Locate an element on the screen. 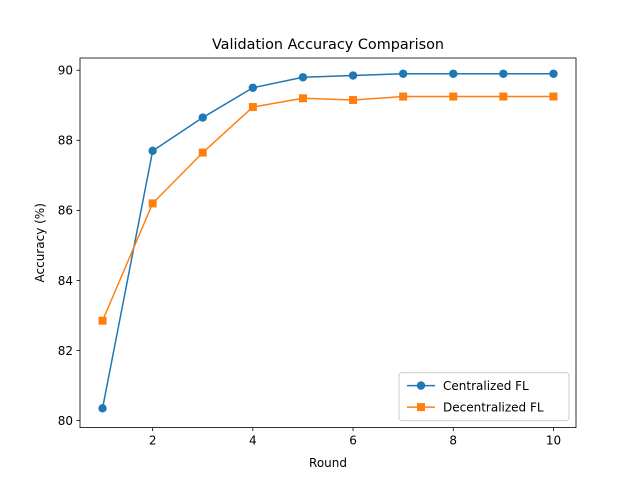 The image size is (640, 484). legend-label-decentralized-fl: Decentralized FL is located at coordinates (493, 407).